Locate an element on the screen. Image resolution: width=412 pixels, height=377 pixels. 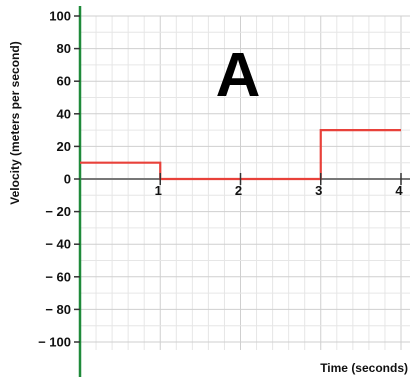
y-tick-label: − 60 is located at coordinates (58, 276).